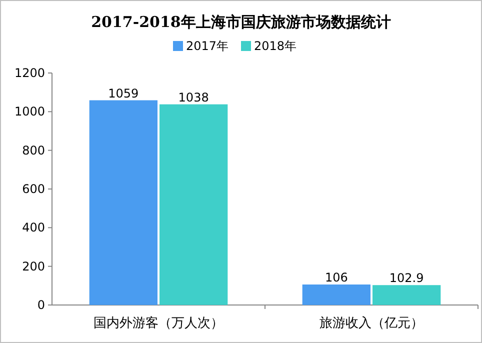 Image resolution: width=482 pixels, height=343 pixels. I want to click on data-label: 1059, so click(123, 93).